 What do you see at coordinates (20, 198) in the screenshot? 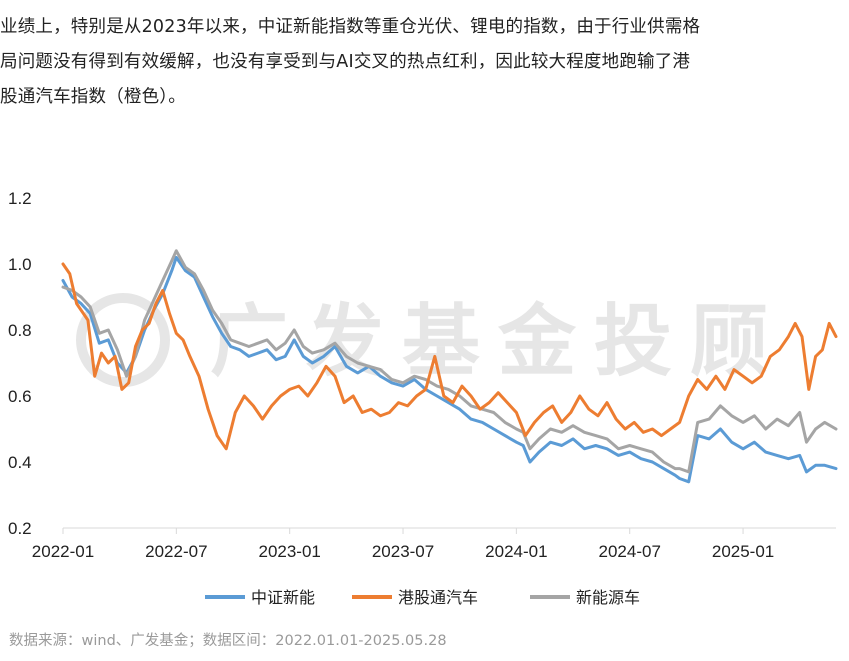
I see `y-tick-label: 1.2` at bounding box center [20, 198].